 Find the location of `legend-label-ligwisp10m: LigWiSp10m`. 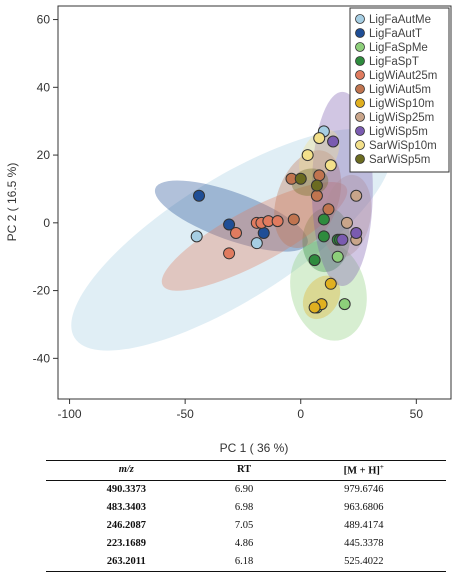

legend-label-ligwisp10m: LigWiSp10m is located at coordinates (401, 104).